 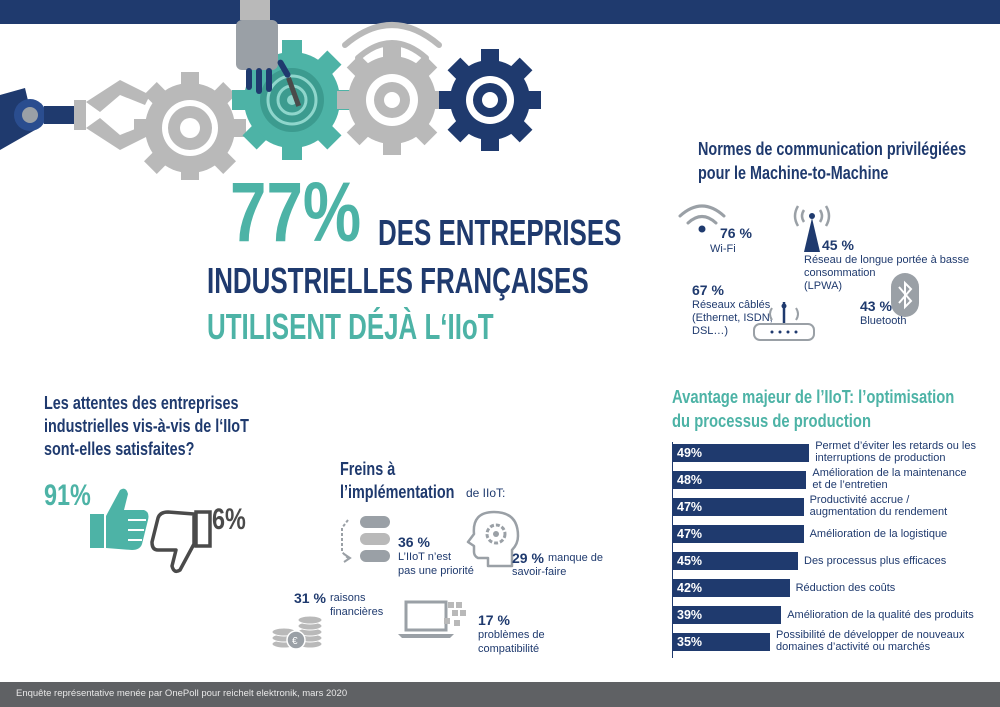 What do you see at coordinates (310, 598) in the screenshot?
I see `financial-pct: 31 %` at bounding box center [310, 598].